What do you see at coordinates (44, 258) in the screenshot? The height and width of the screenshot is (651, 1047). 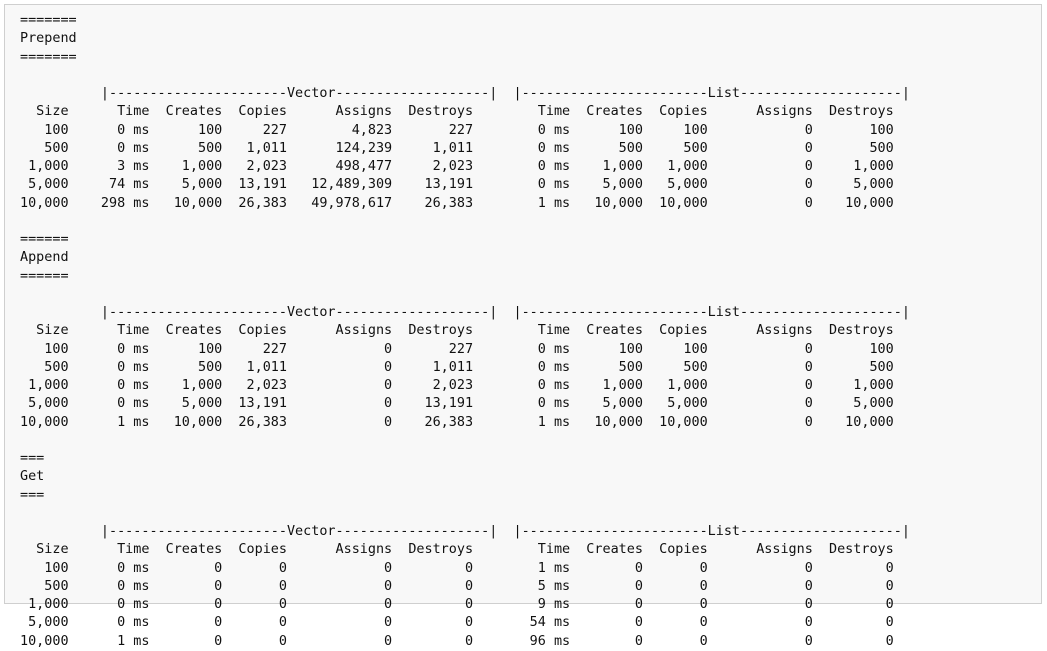 I see `section-title: Append` at bounding box center [44, 258].